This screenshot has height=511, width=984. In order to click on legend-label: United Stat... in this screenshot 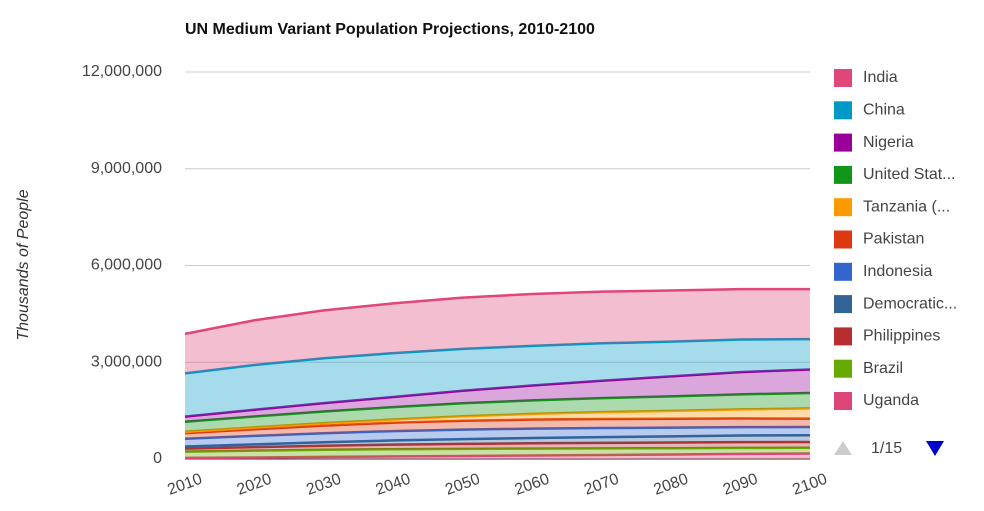, I will do `click(909, 174)`.